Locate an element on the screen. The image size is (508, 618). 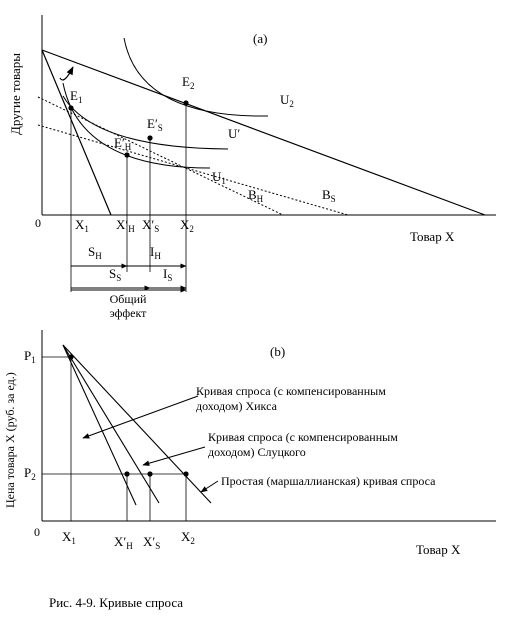
budget-line-rotated is located at coordinates (76, 132).